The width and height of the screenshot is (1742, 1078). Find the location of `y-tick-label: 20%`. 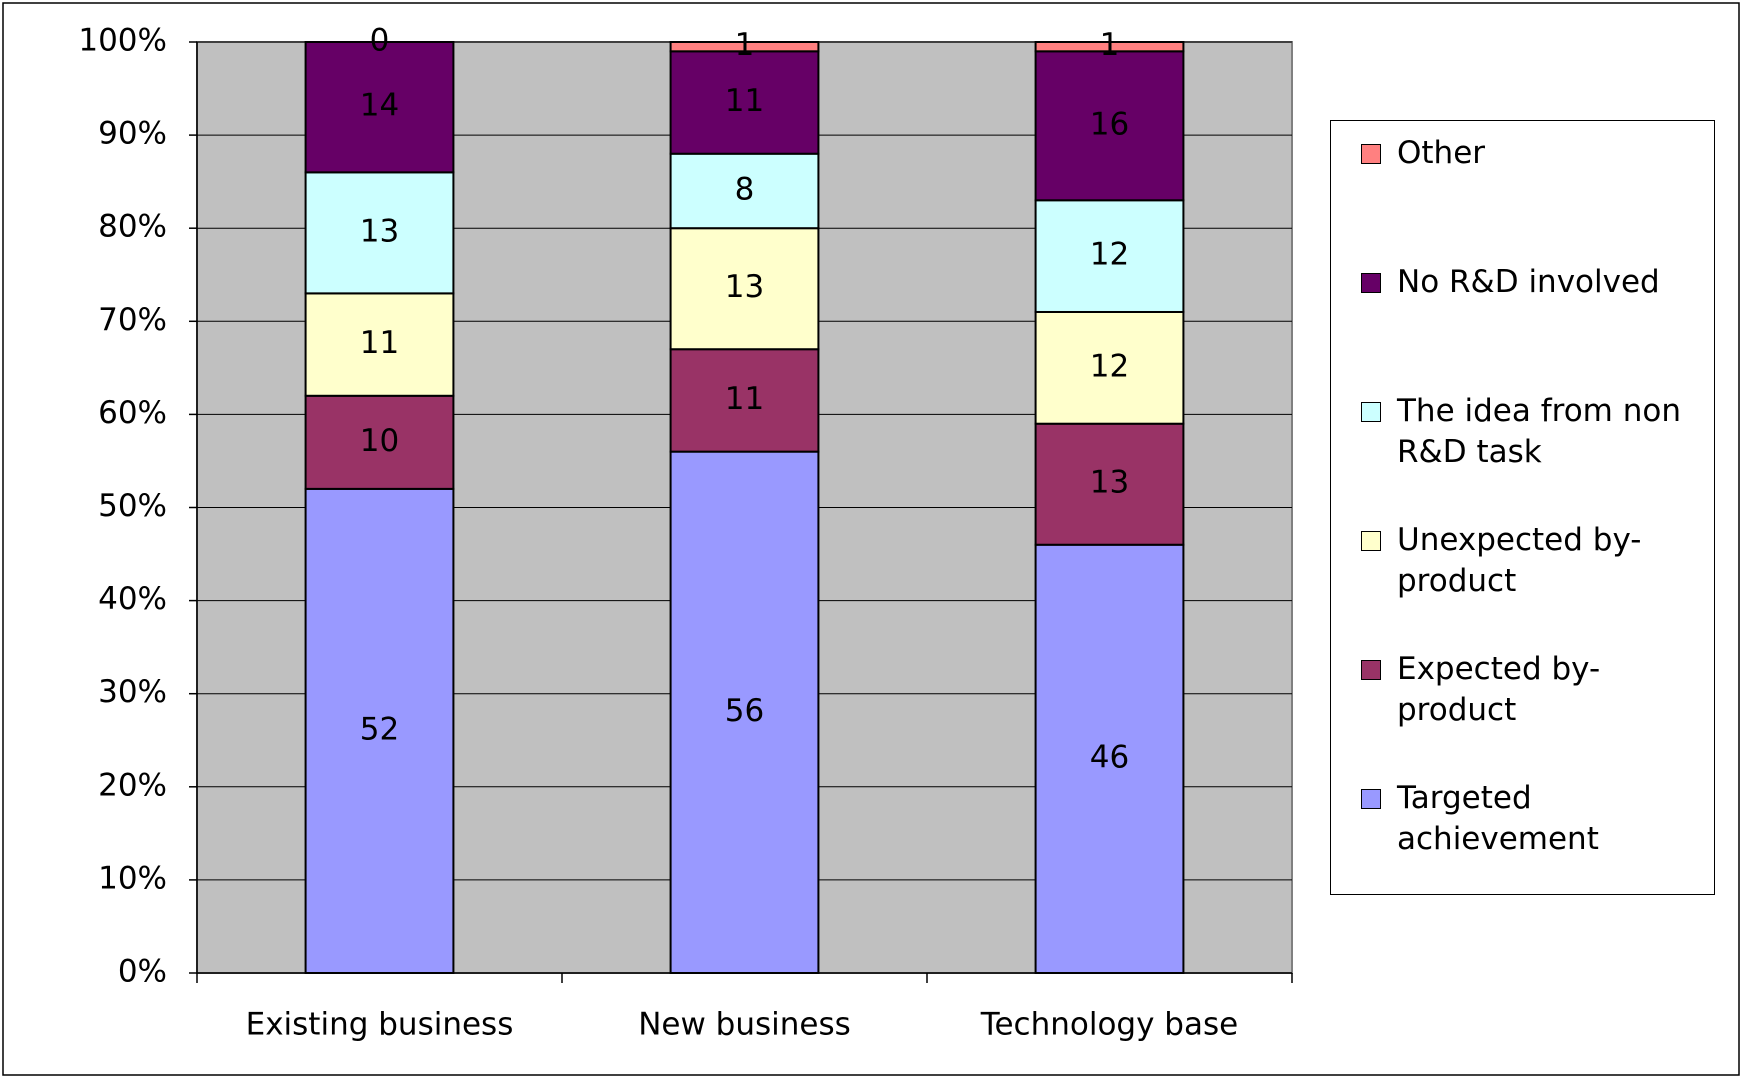

y-tick-label: 20% is located at coordinates (132, 785).